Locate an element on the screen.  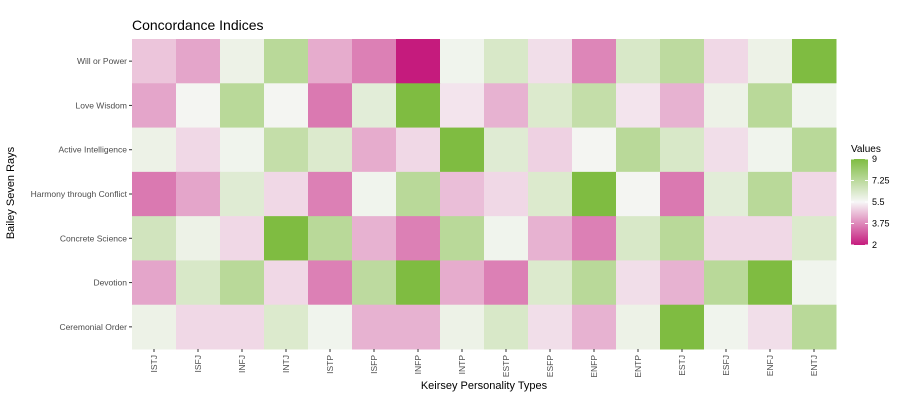
y-axis-title: Bailey Seven Rays is located at coordinates (11, 192).